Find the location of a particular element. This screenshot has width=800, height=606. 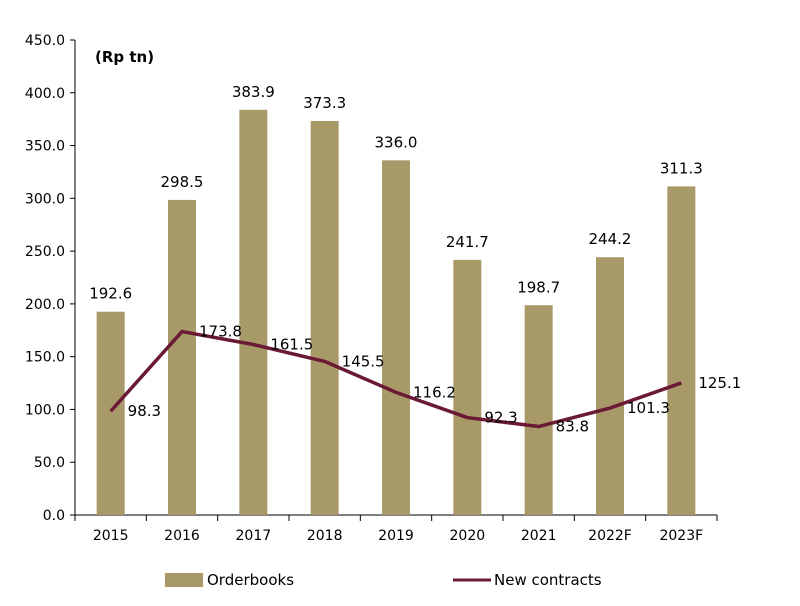

line-value-label: 145.5 is located at coordinates (363, 361).